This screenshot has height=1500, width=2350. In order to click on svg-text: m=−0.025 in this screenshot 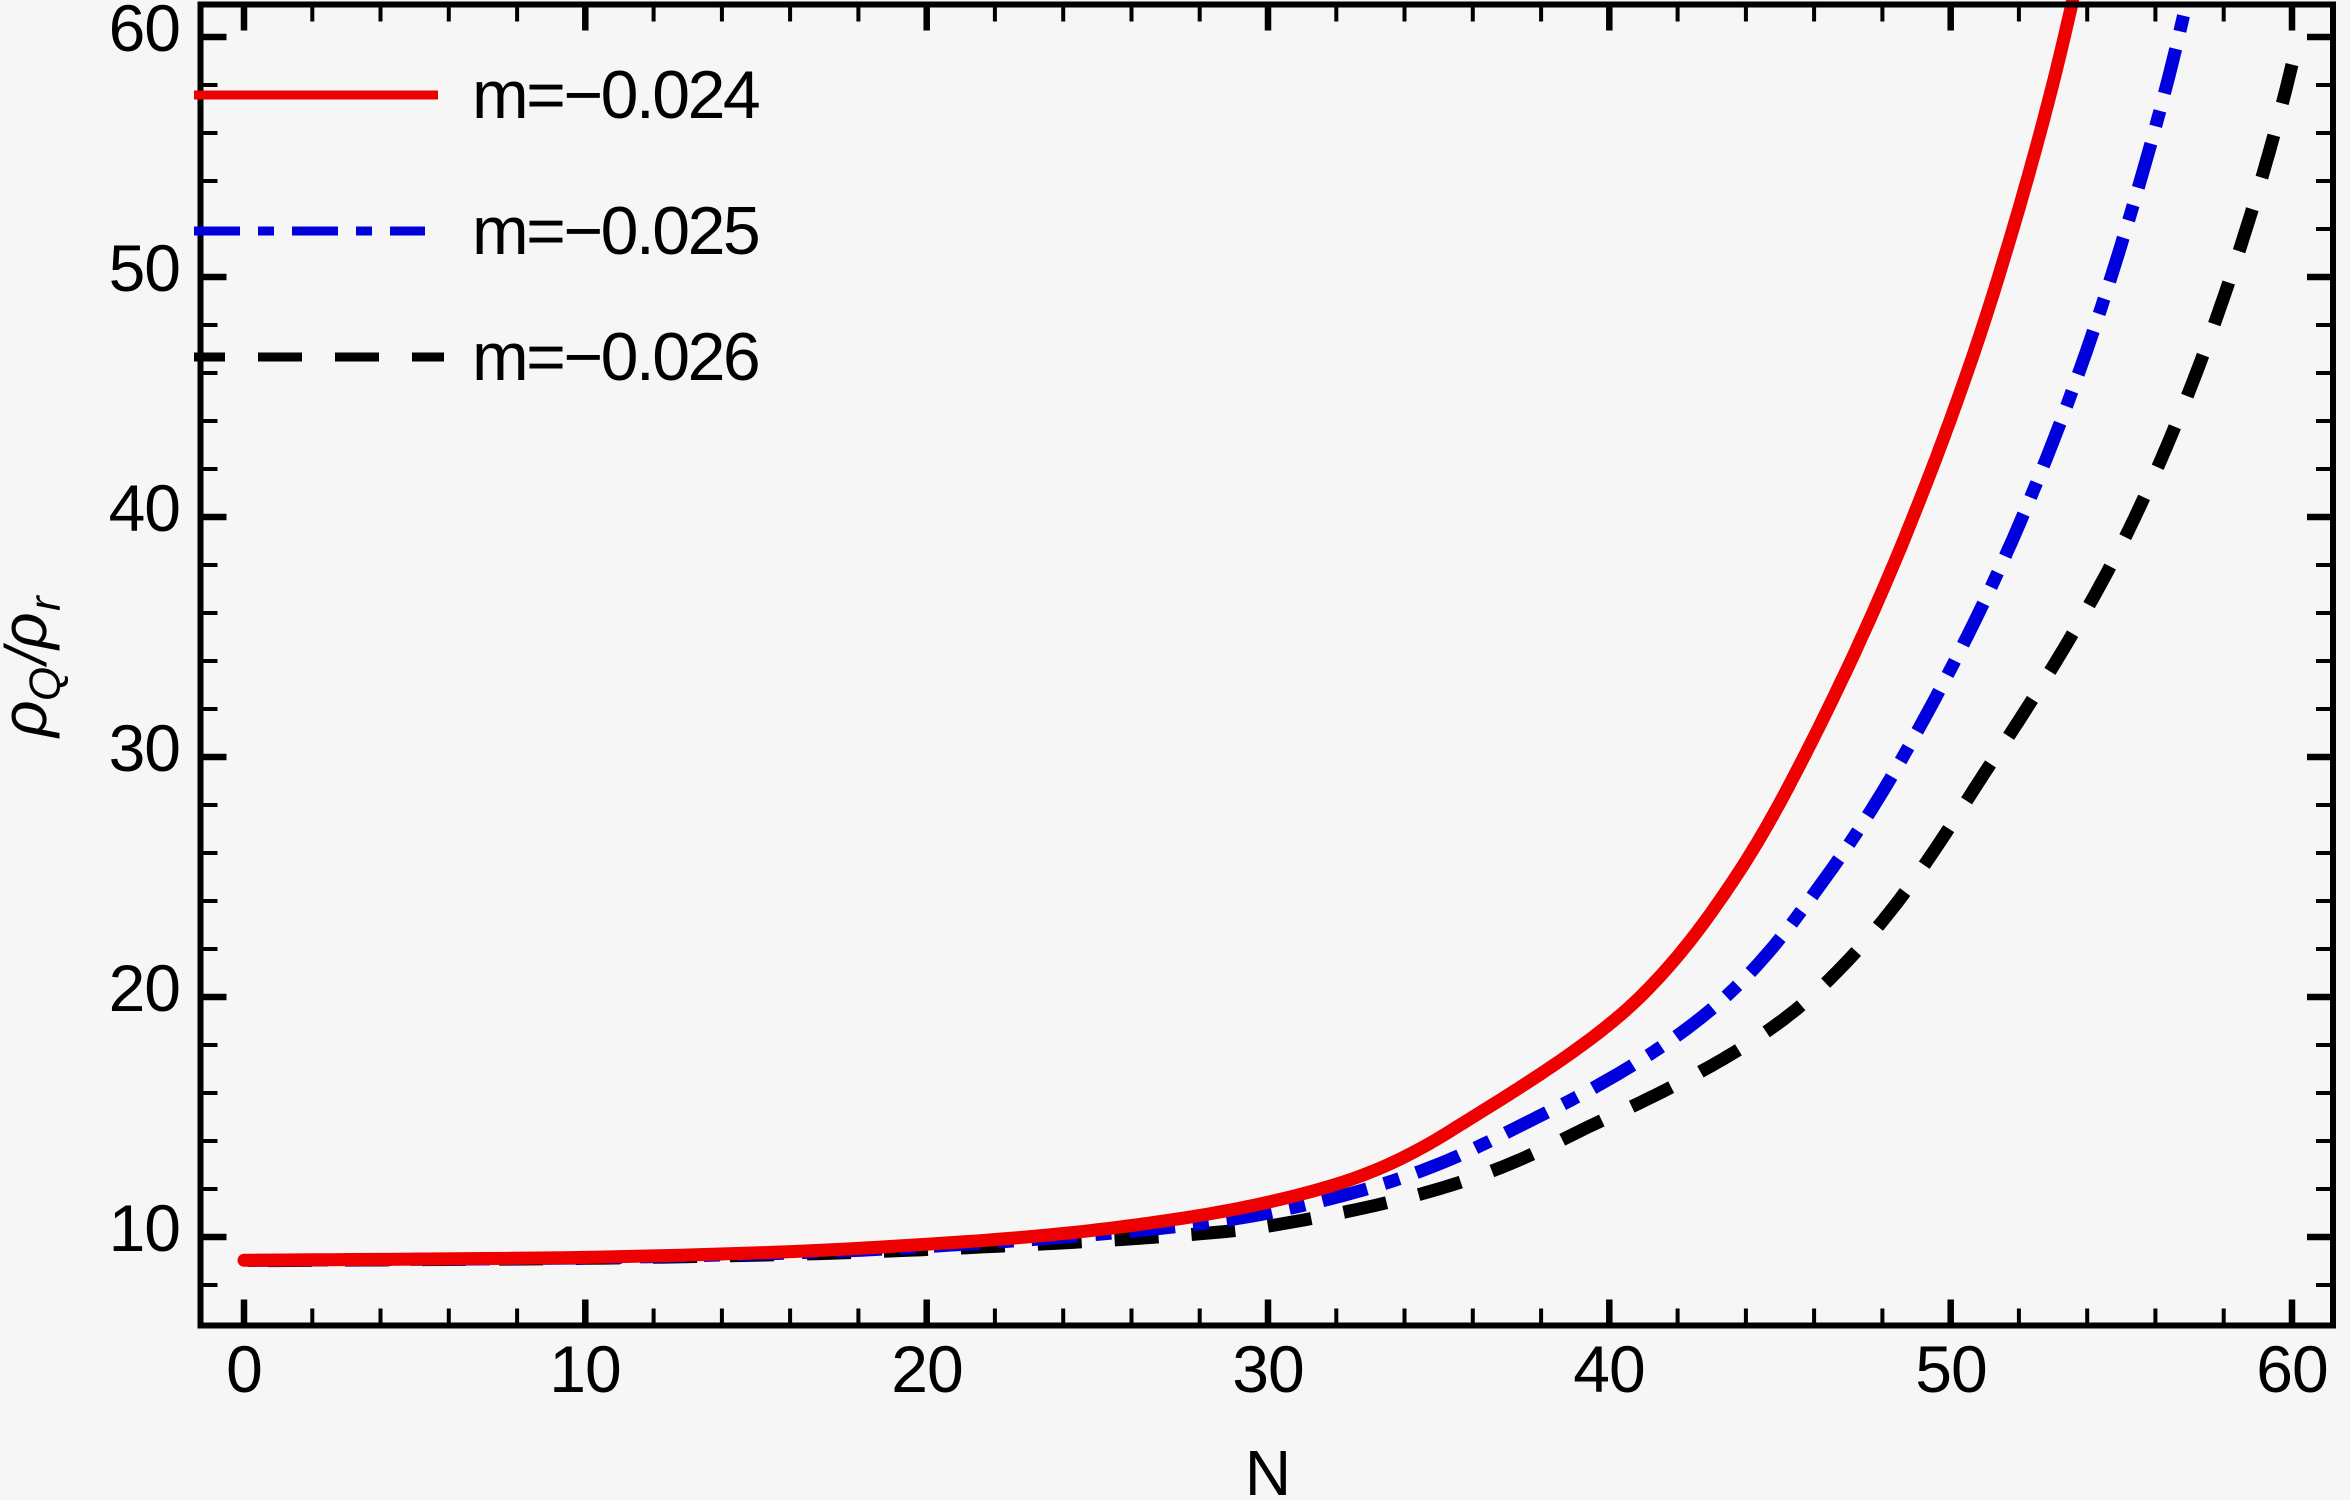, I will do `click(615, 231)`.